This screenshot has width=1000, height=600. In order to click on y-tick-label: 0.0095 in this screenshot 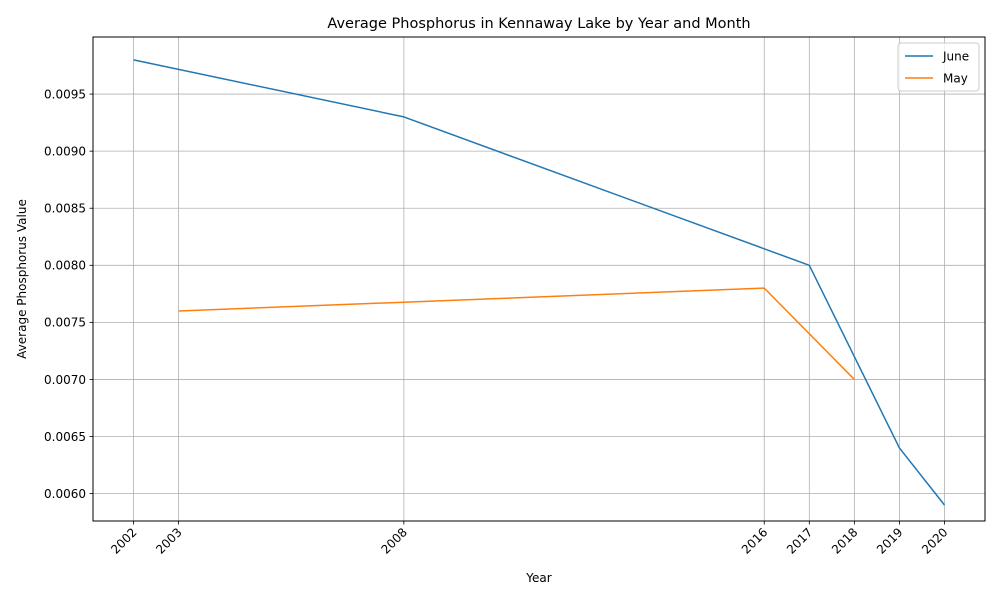, I will do `click(65, 94)`.